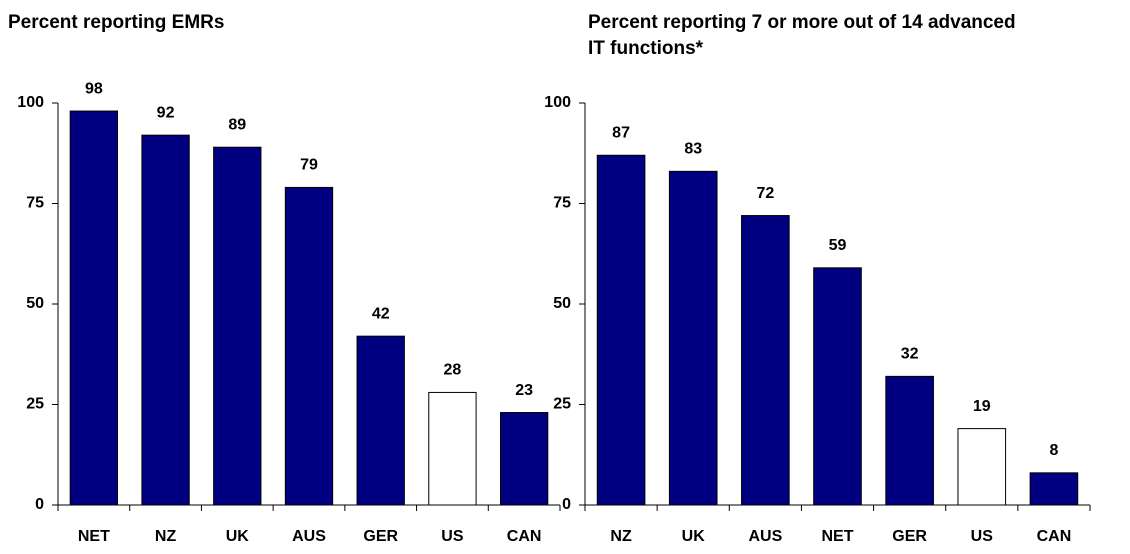 The height and width of the screenshot is (554, 1130). Describe the element at coordinates (166, 112) in the screenshot. I see `data-label: 92` at that location.